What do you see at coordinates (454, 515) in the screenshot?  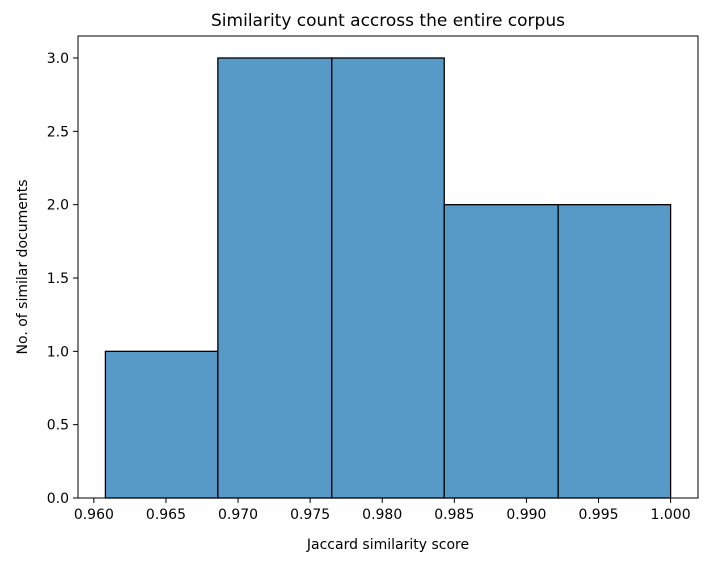 I see `x-tick-label: 0.985` at bounding box center [454, 515].